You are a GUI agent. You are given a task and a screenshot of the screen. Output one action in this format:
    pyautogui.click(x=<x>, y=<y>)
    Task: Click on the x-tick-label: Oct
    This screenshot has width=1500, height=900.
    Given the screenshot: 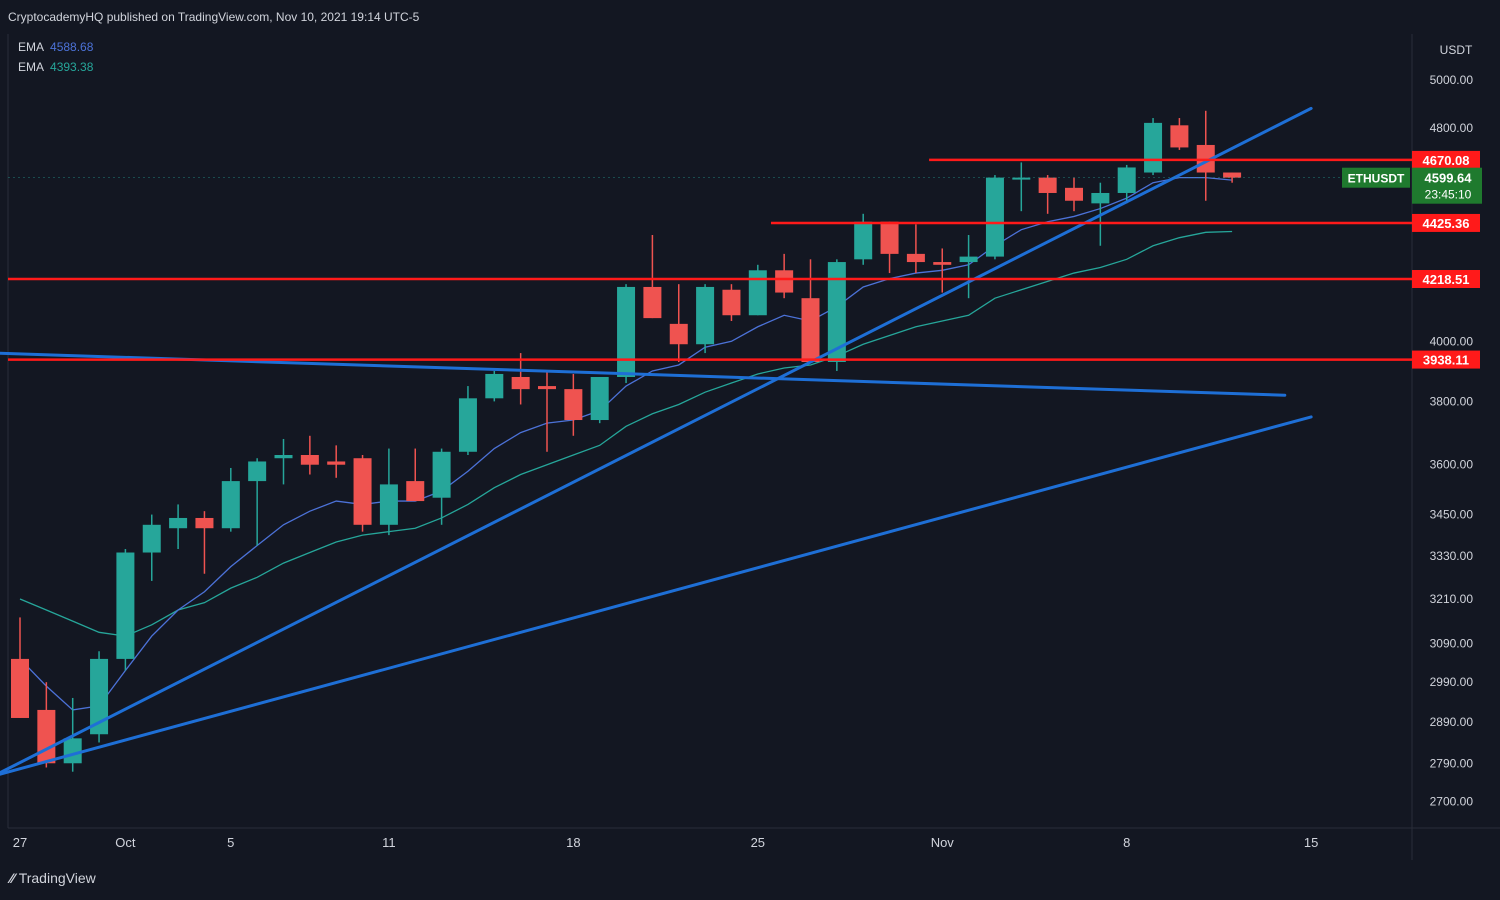 What is the action you would take?
    pyautogui.click(x=125, y=842)
    